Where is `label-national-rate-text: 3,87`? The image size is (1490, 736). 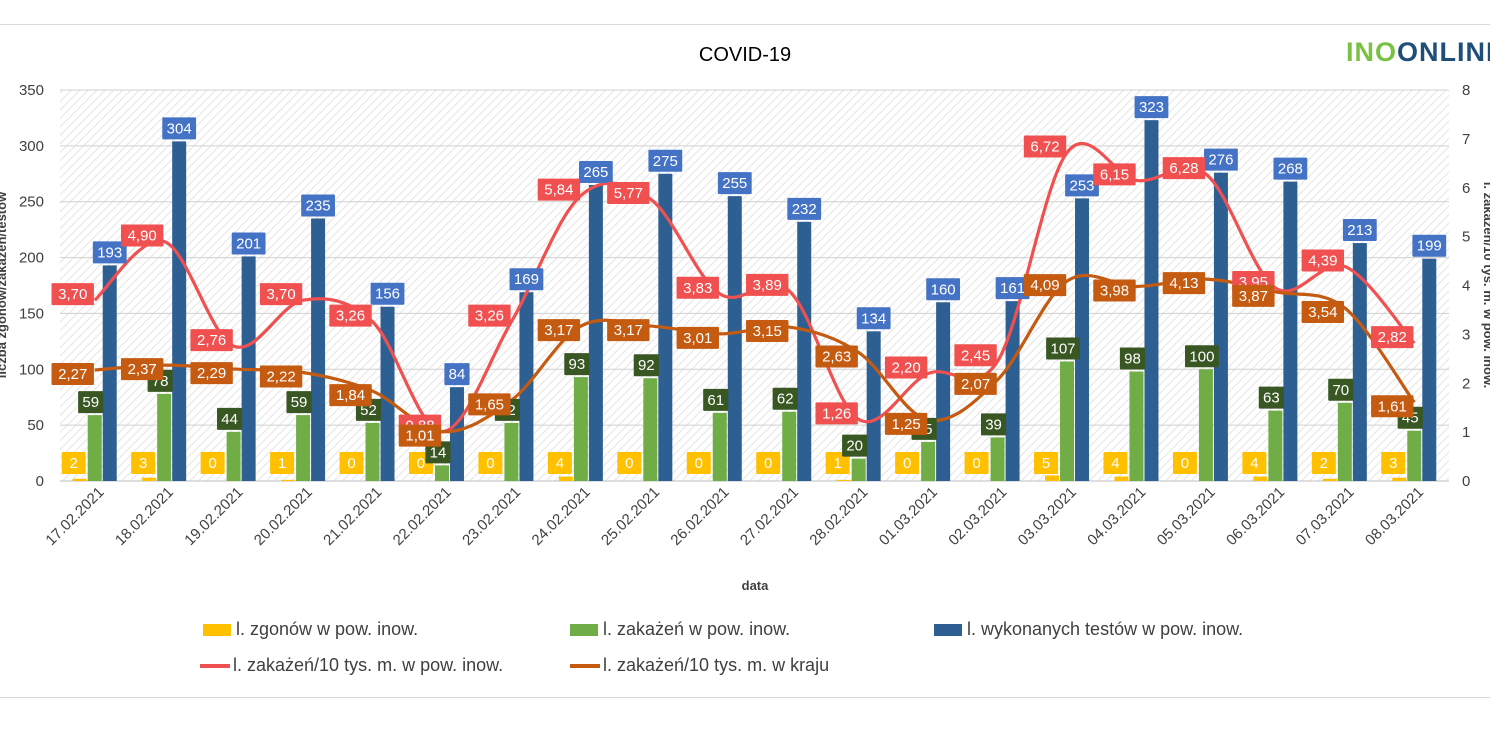
label-national-rate-text: 3,87 is located at coordinates (1253, 296).